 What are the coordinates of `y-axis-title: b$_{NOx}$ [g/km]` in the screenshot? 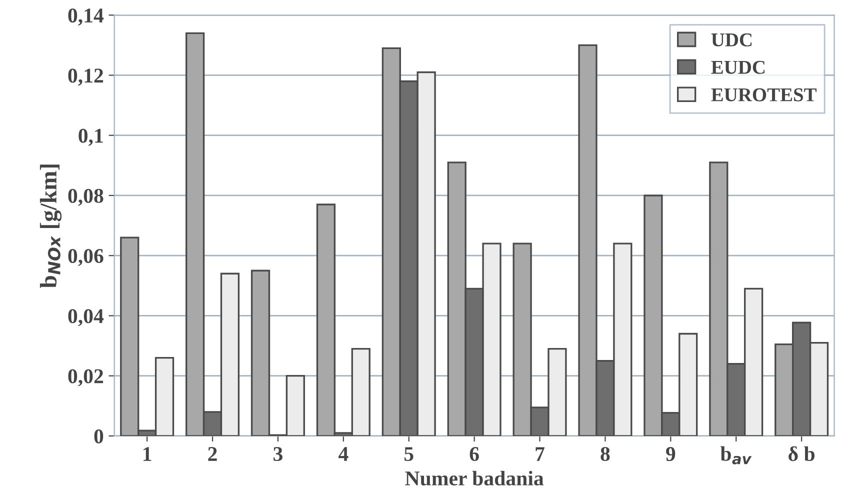 It's located at (51, 226).